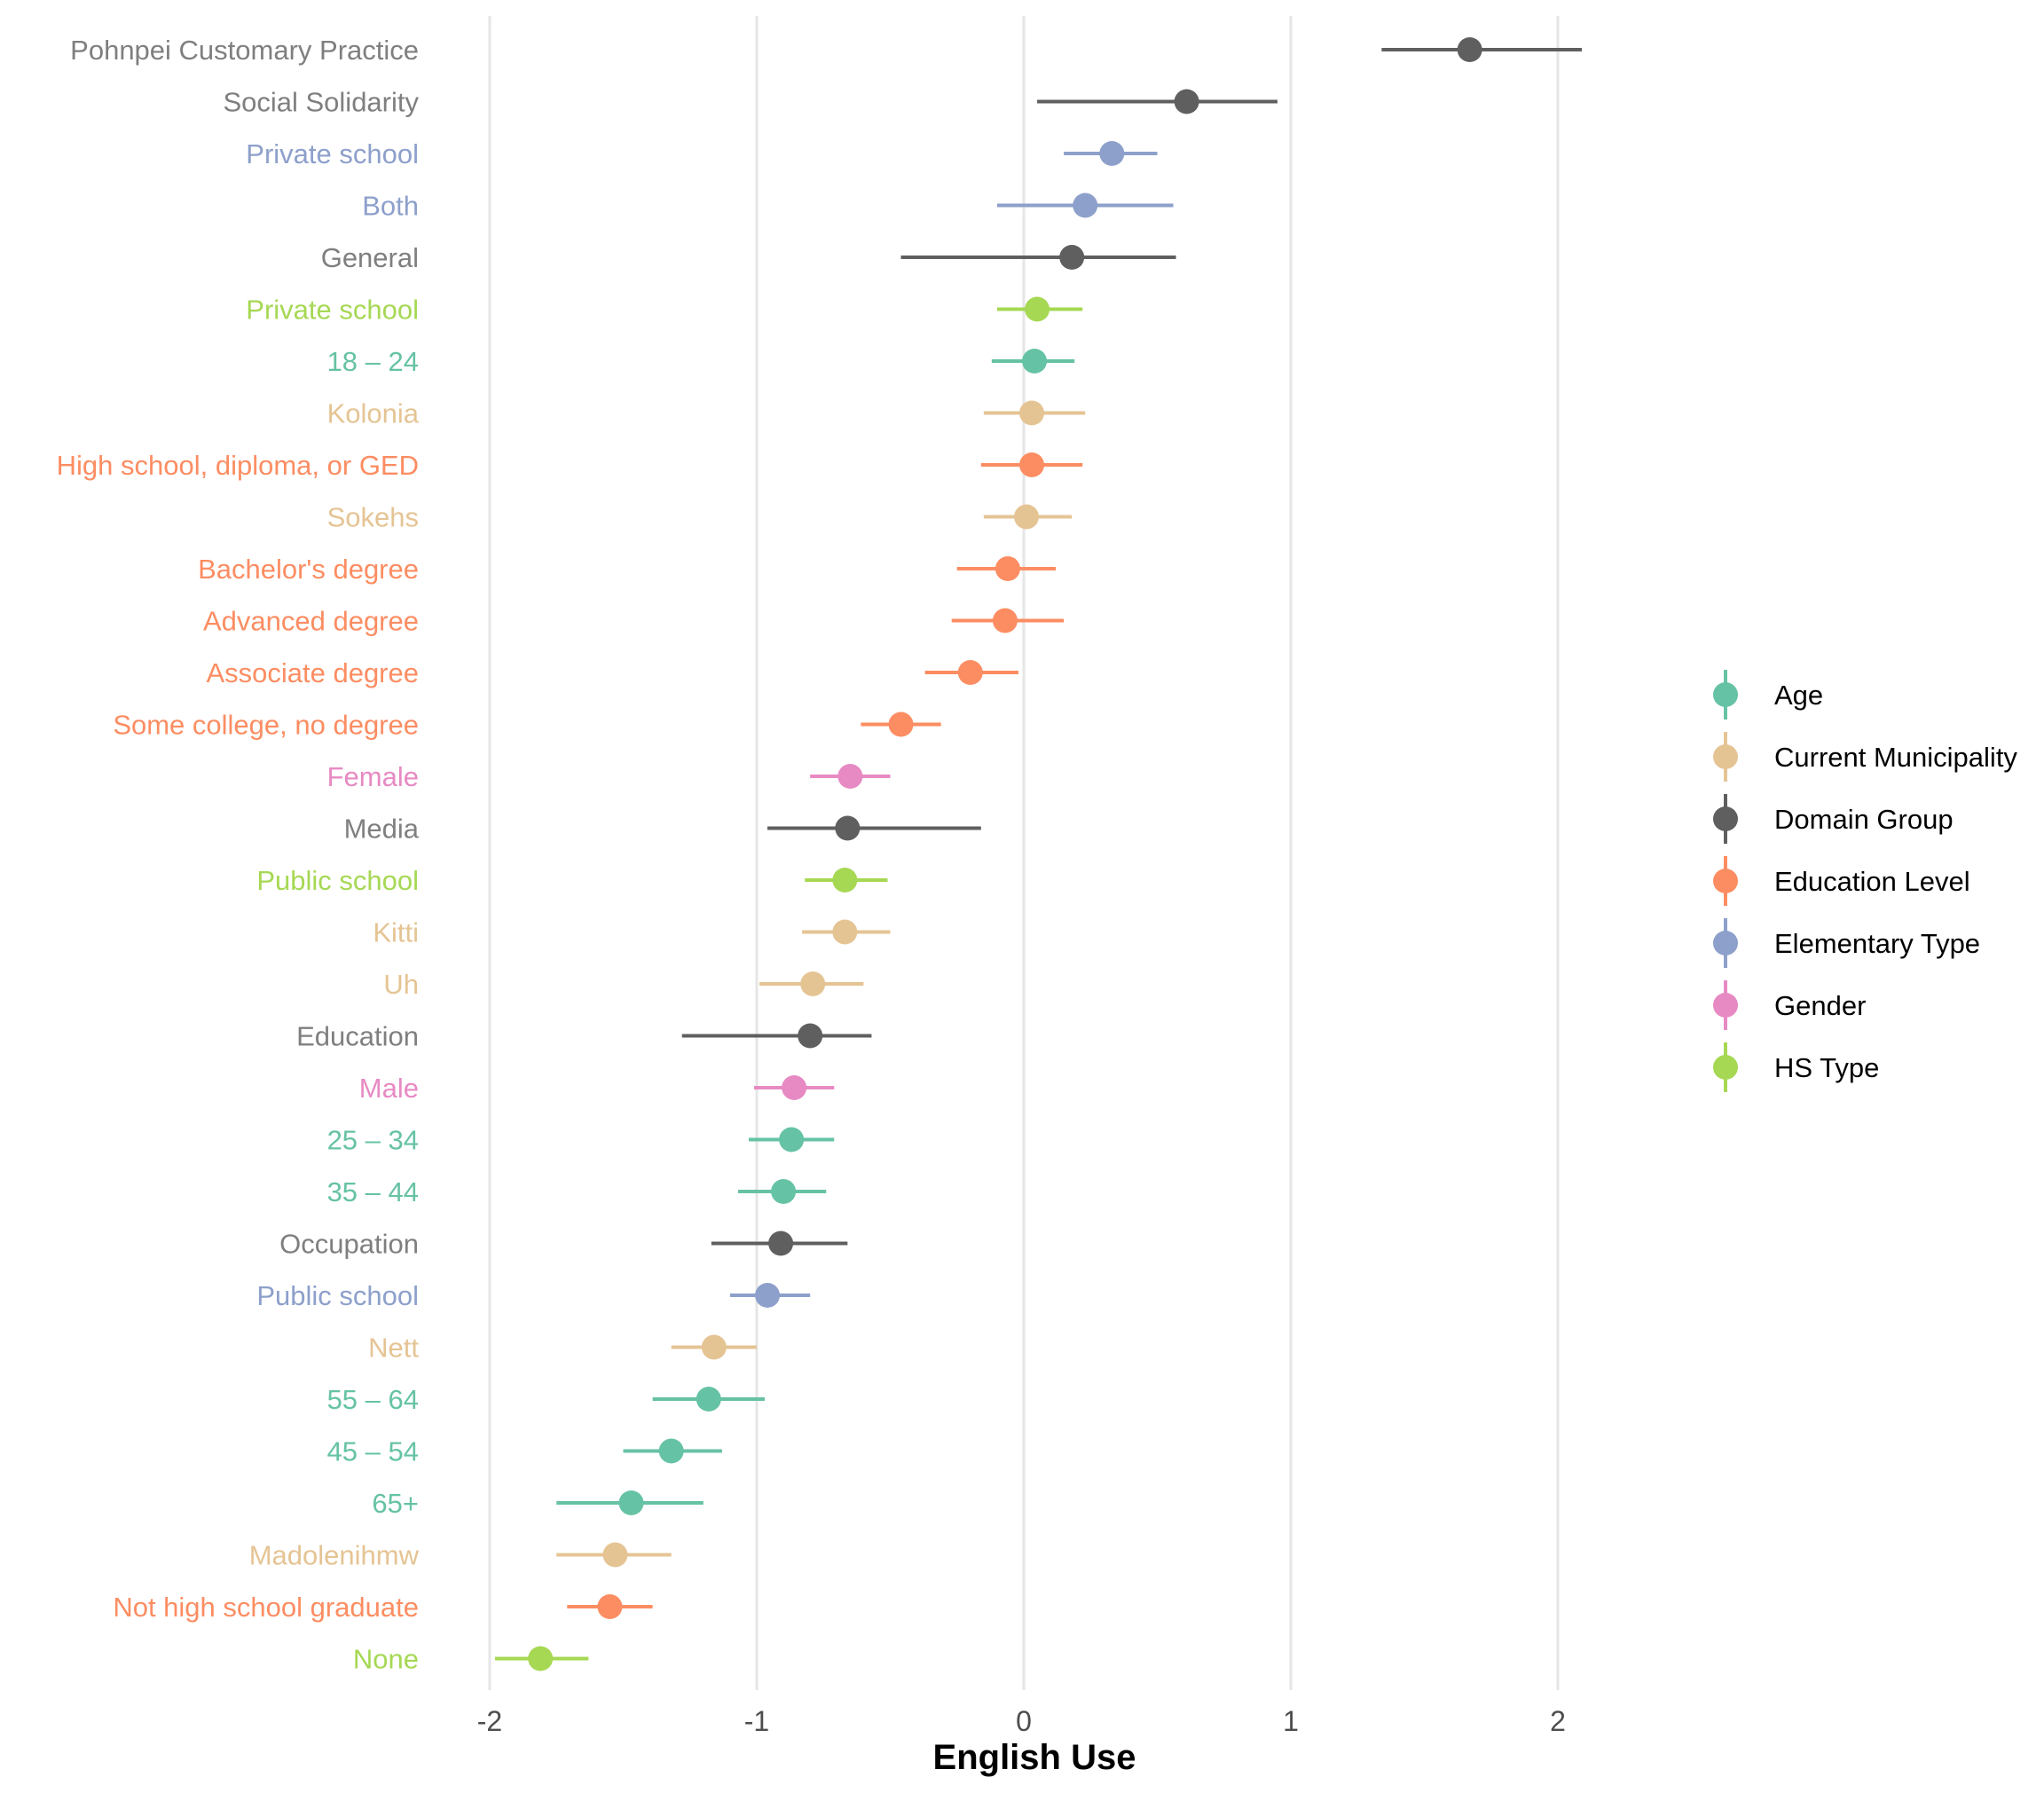 This screenshot has width=2044, height=1793. I want to click on y-category-label: High school, diploma, or GED, so click(238, 465).